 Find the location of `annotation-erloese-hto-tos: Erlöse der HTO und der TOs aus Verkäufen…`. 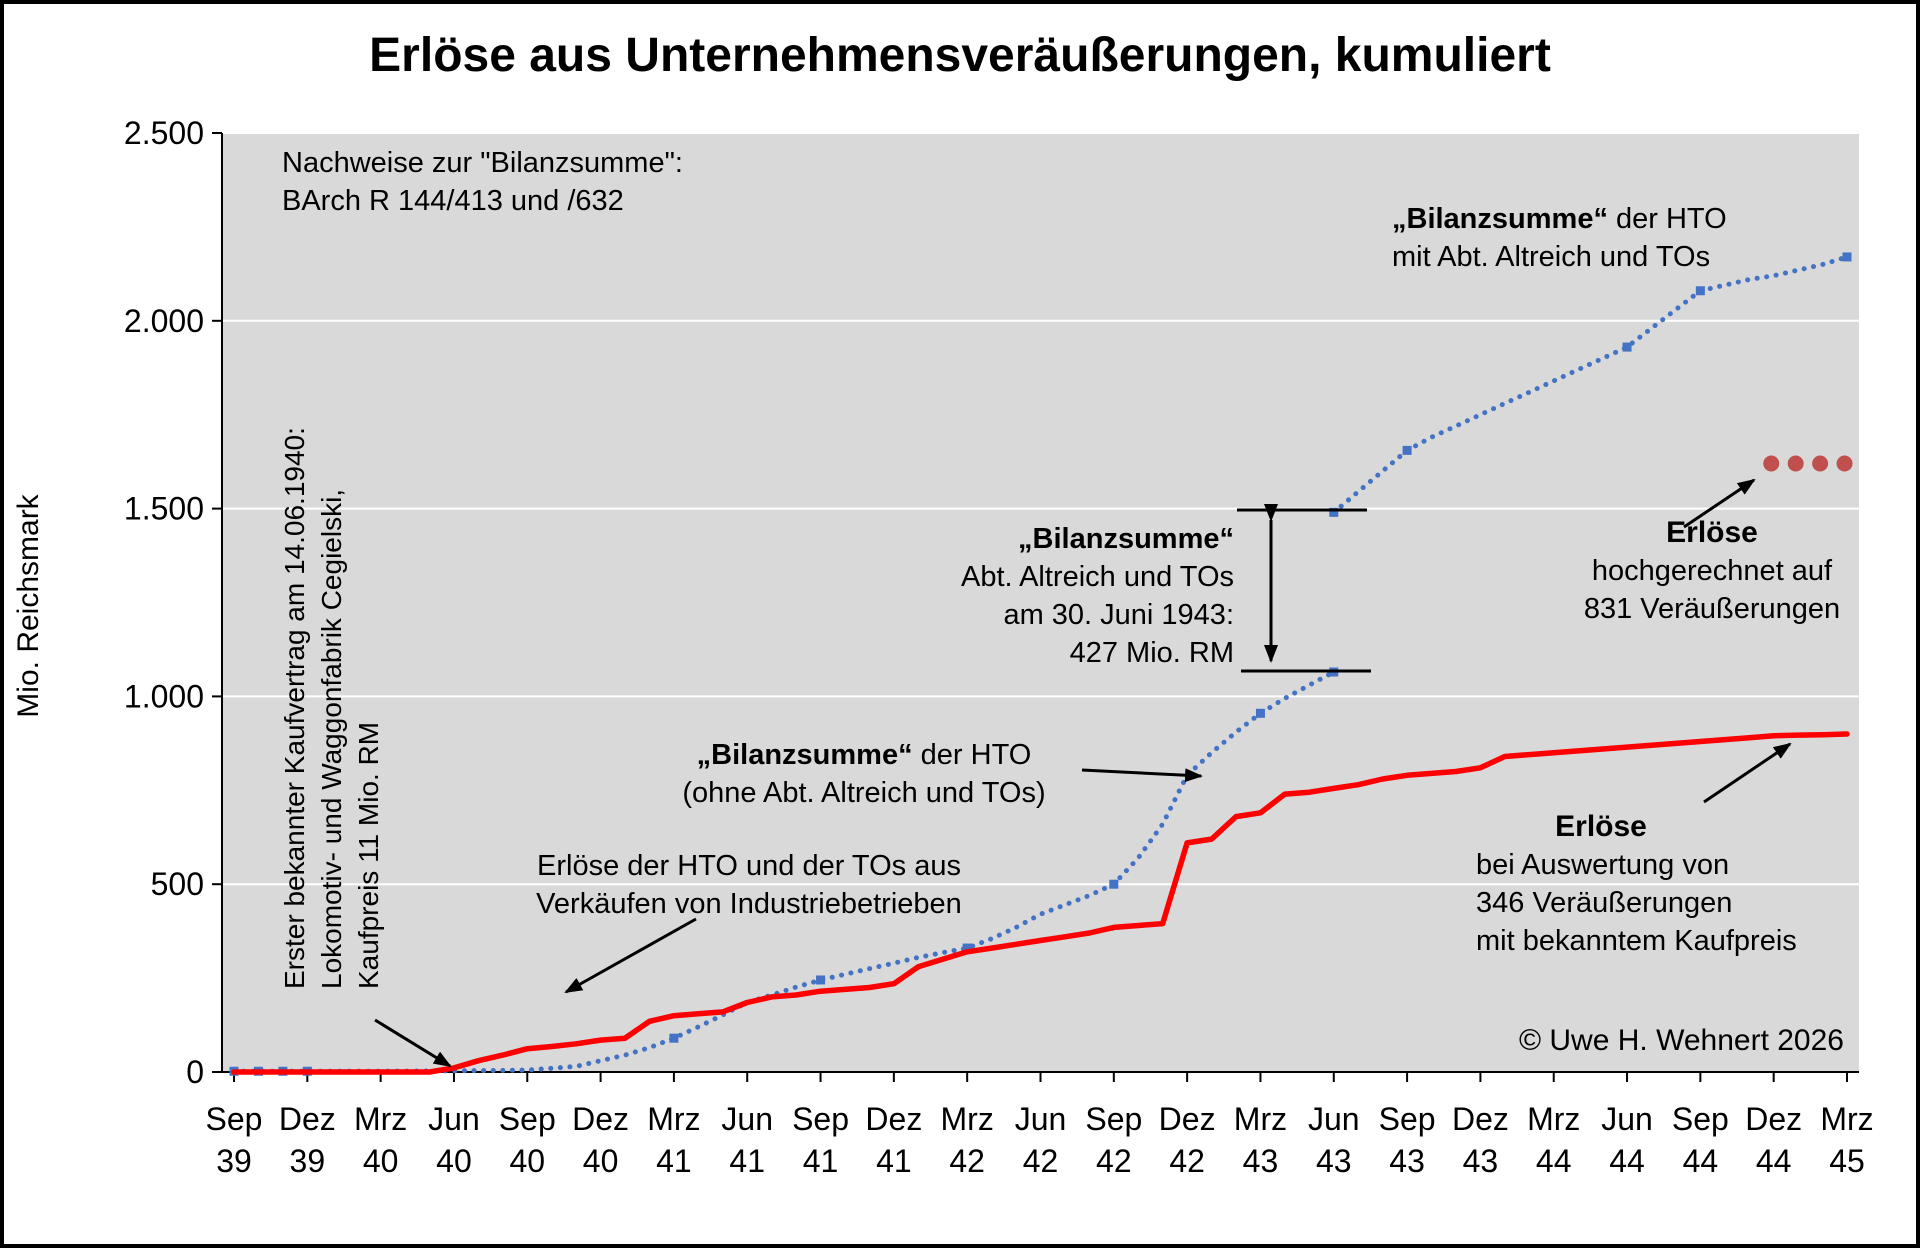

annotation-erloese-hto-tos: Erlöse der HTO und der TOs aus Verkäufen… is located at coordinates (749, 885).